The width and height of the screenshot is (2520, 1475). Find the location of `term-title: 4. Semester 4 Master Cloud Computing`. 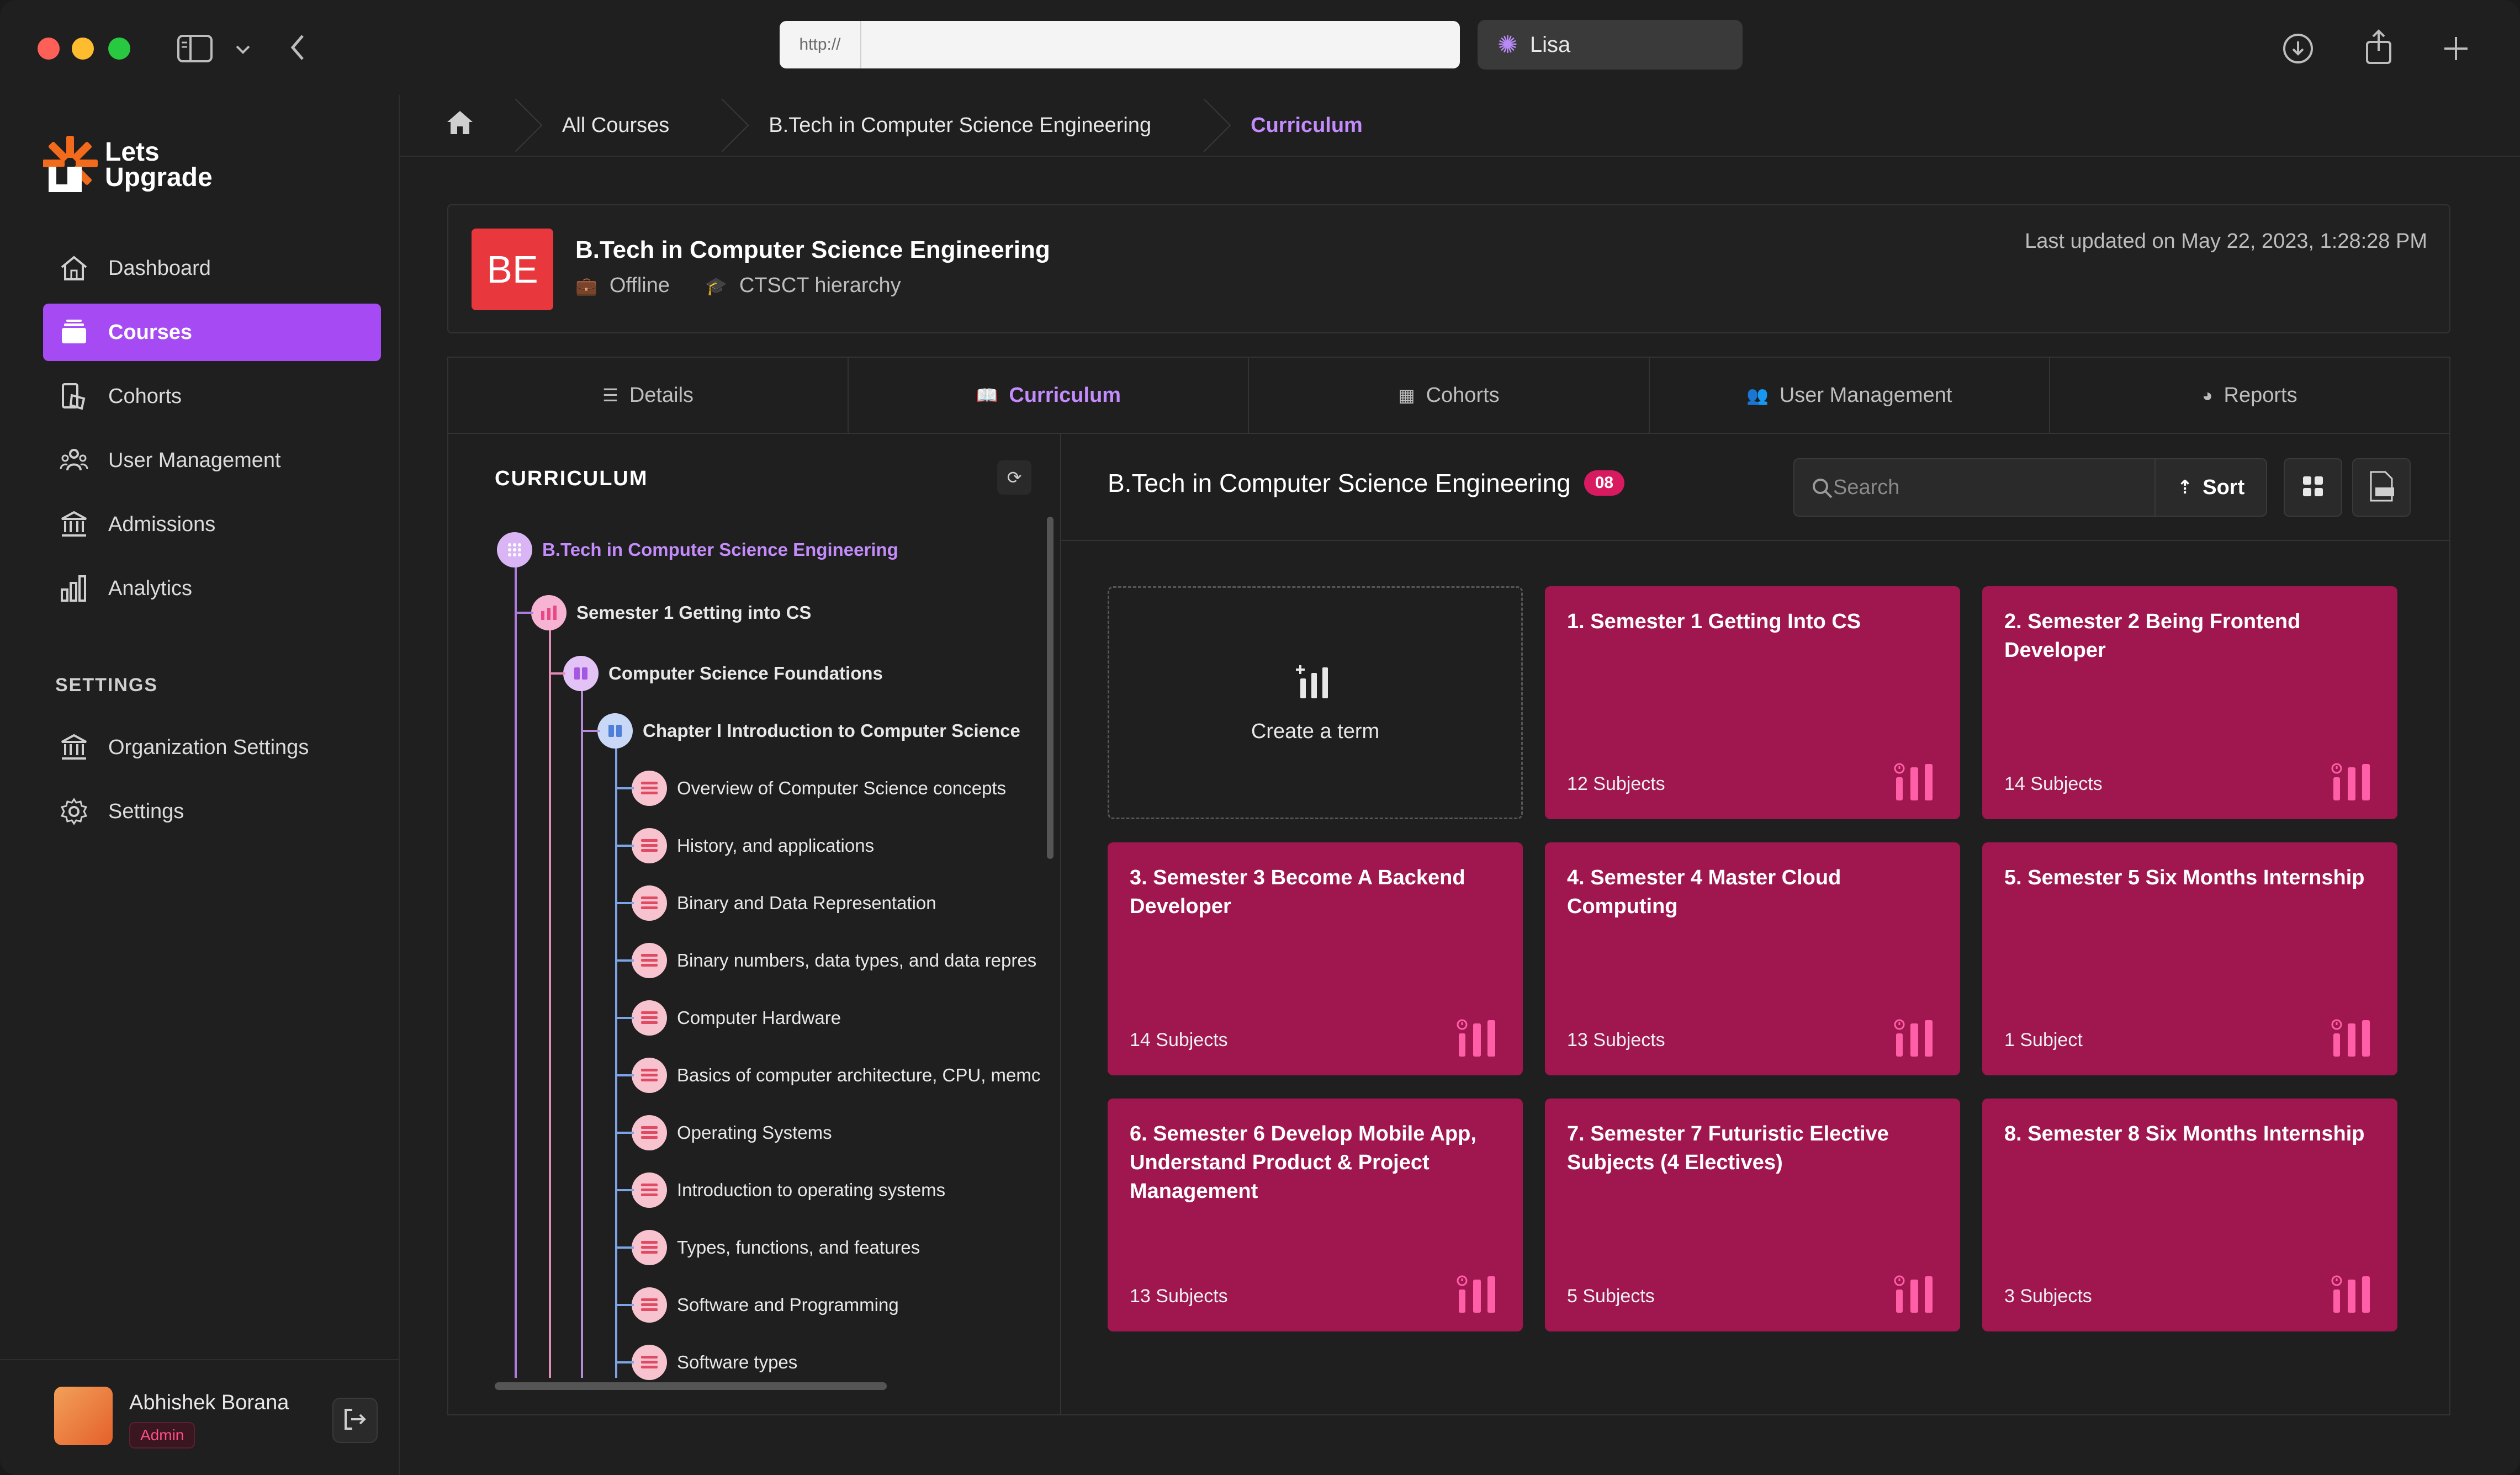

term-title: 4. Semester 4 Master Cloud Computing is located at coordinates (1704, 892).